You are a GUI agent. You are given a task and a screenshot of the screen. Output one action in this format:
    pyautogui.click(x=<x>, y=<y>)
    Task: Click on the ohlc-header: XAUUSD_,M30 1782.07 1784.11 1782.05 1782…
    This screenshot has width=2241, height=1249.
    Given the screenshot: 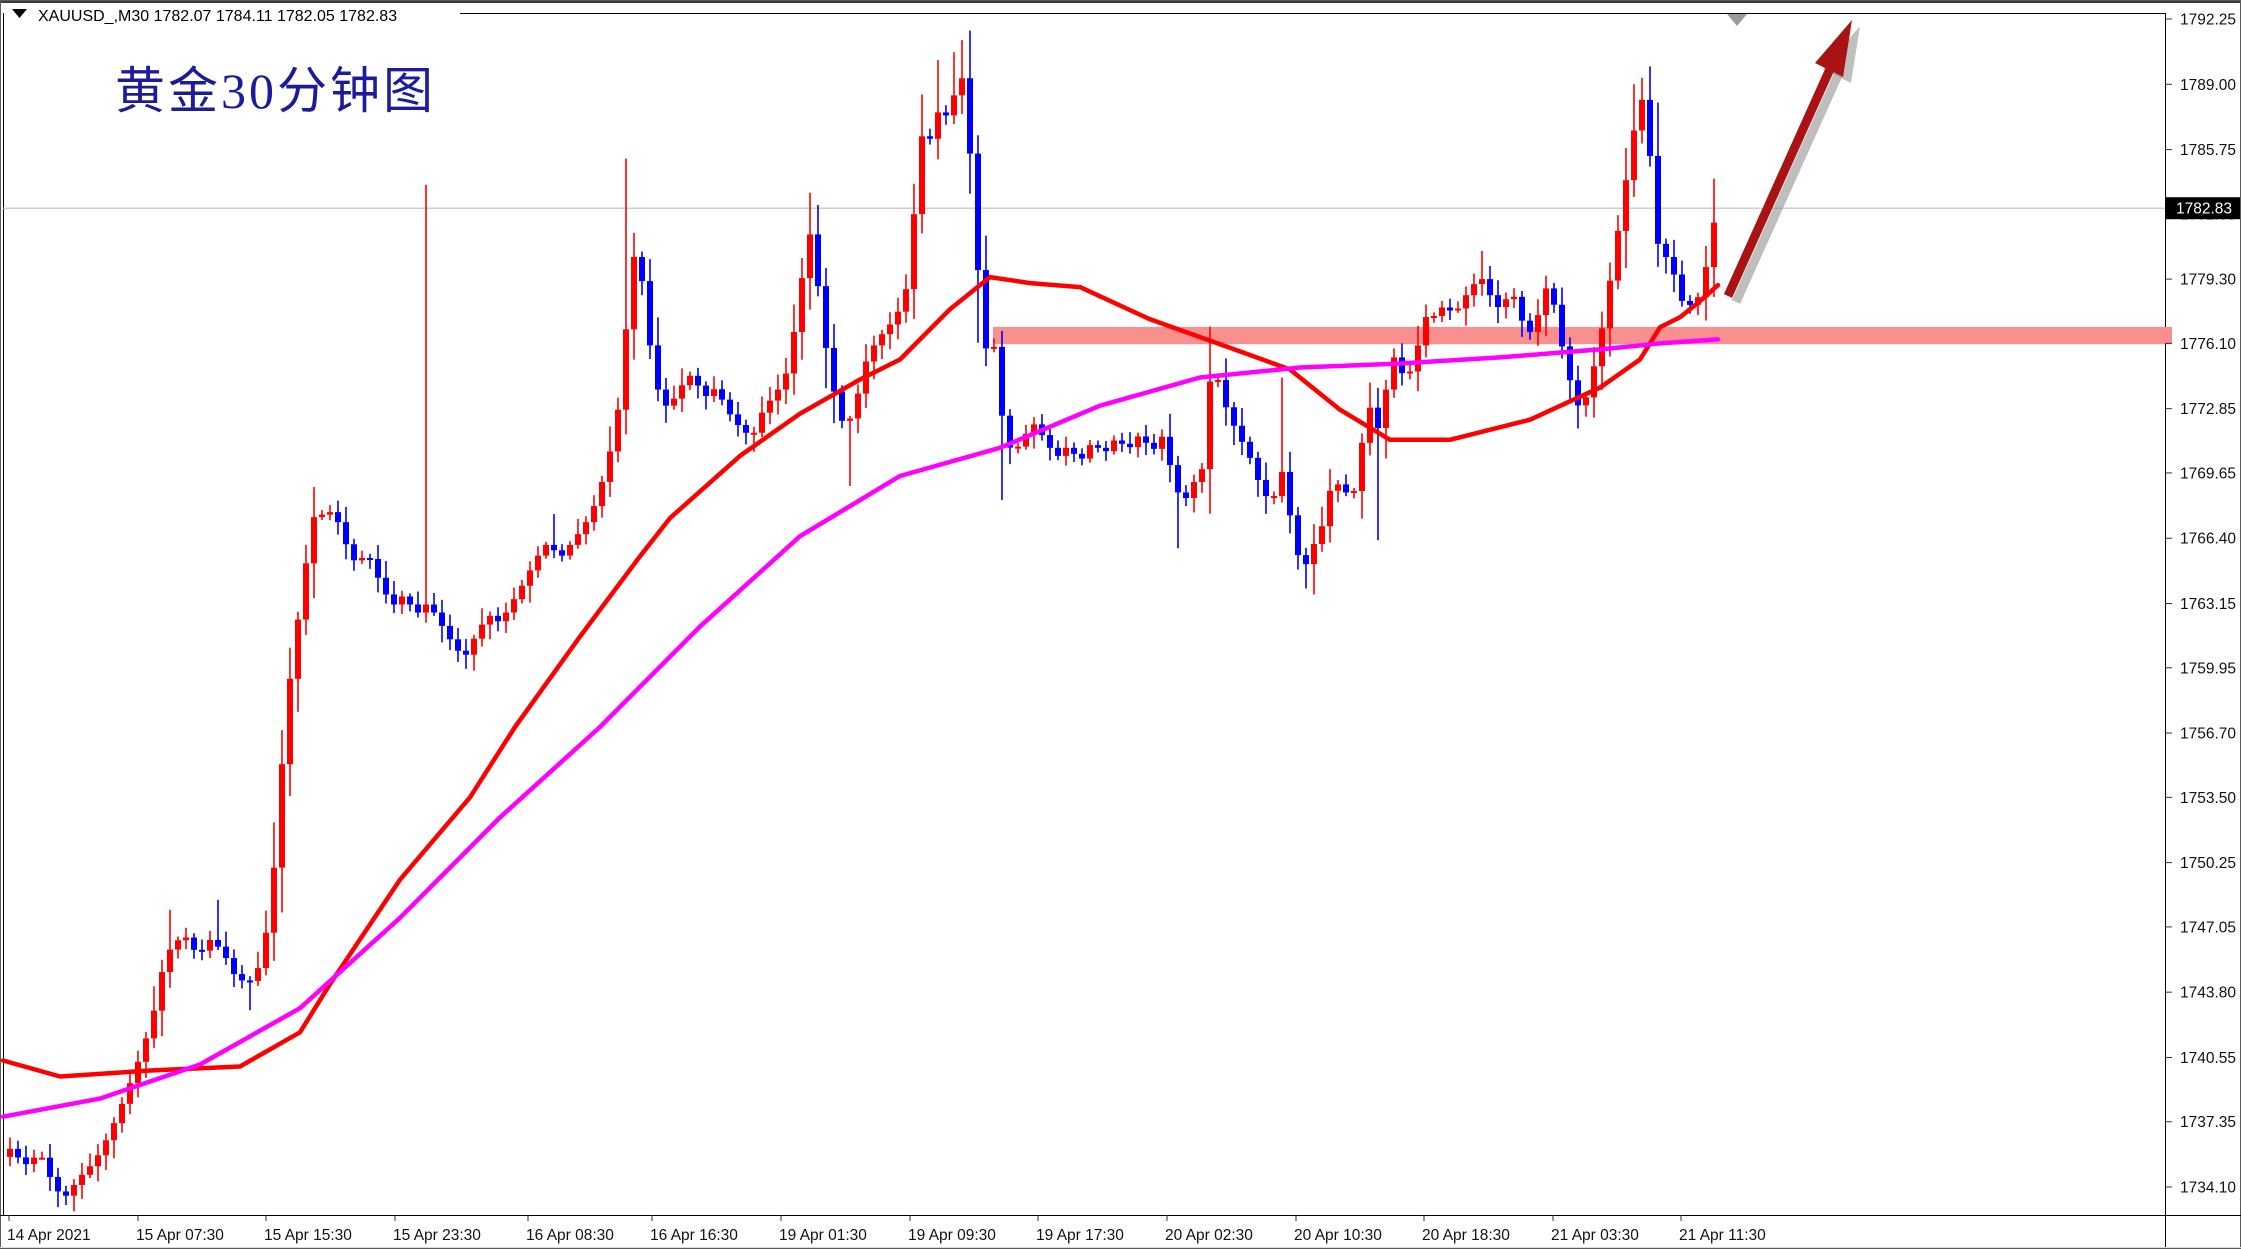 What is the action you would take?
    pyautogui.click(x=204, y=16)
    